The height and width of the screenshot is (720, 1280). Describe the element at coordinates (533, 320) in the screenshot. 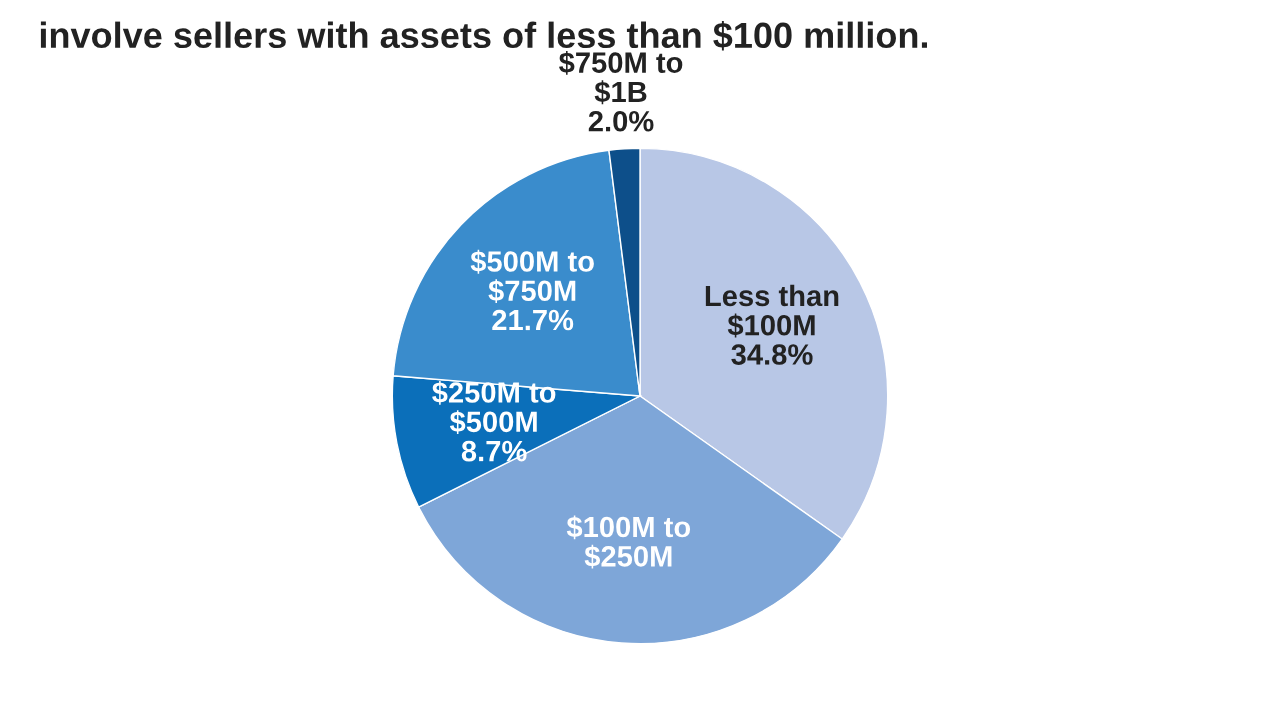

I see `data-label: 21.7%` at that location.